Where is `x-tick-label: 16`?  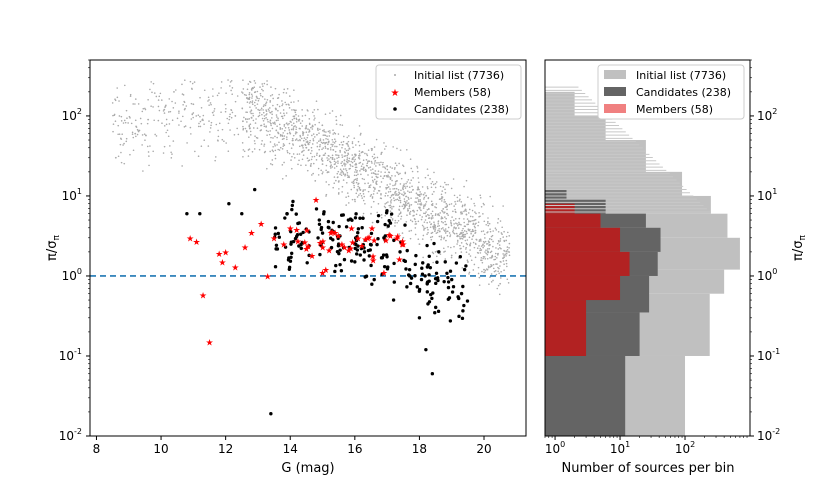 x-tick-label: 16 is located at coordinates (354, 449).